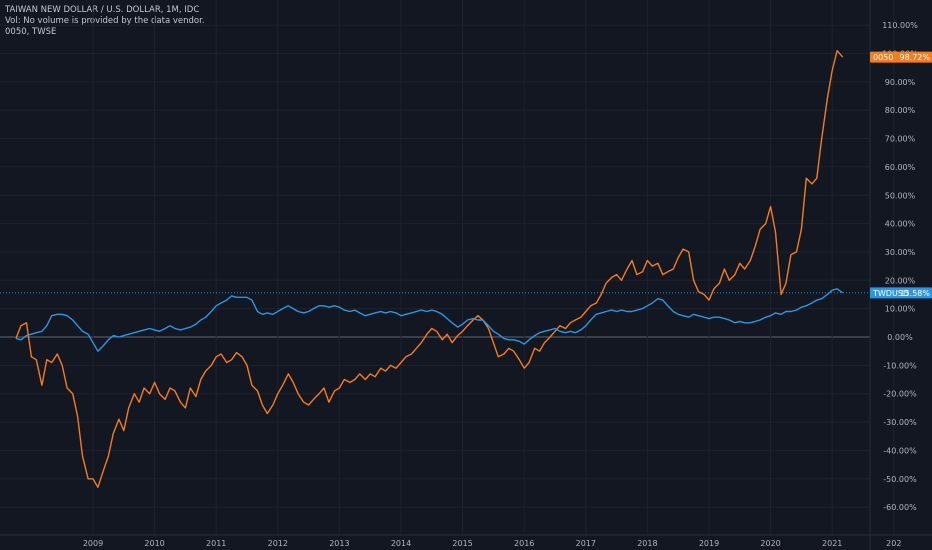 The image size is (932, 550). Describe the element at coordinates (102, 10) in the screenshot. I see `legend-symbol-line: TAIWAN NEW DOLLAR / U.S. DOLLAR, 1M, IDC` at that location.